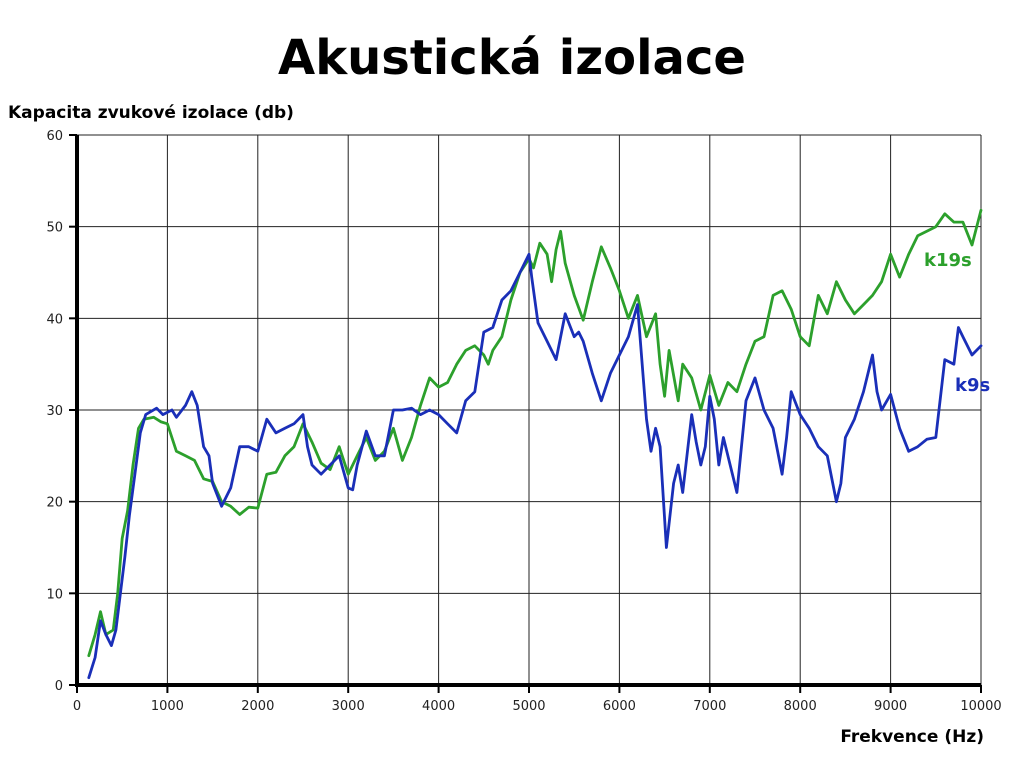  I want to click on x-tick-label: 3000, so click(348, 706).